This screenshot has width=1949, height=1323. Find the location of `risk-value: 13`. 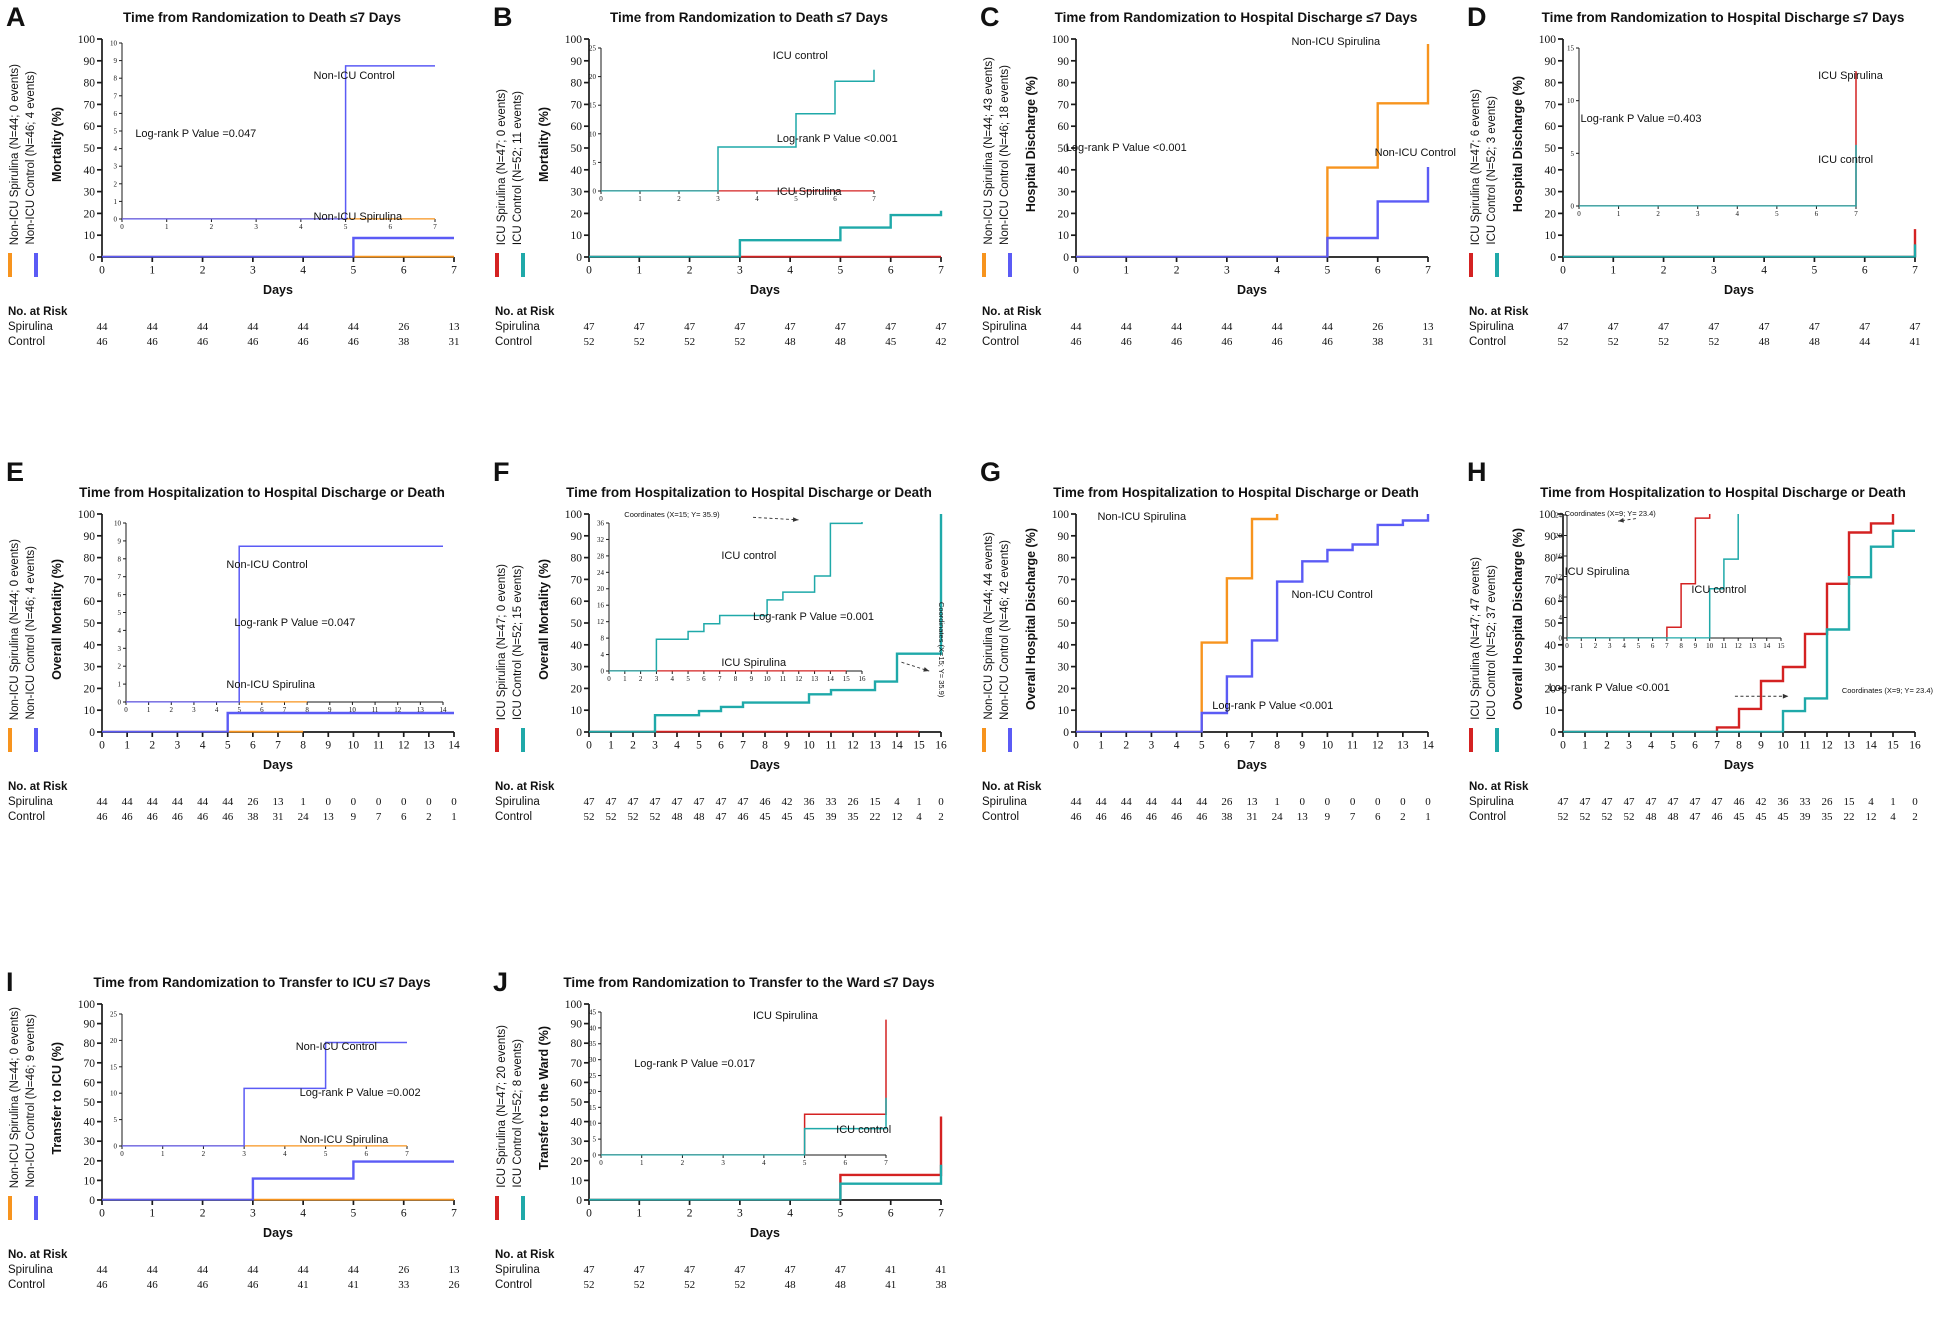

risk-value: 13 is located at coordinates (1428, 327).